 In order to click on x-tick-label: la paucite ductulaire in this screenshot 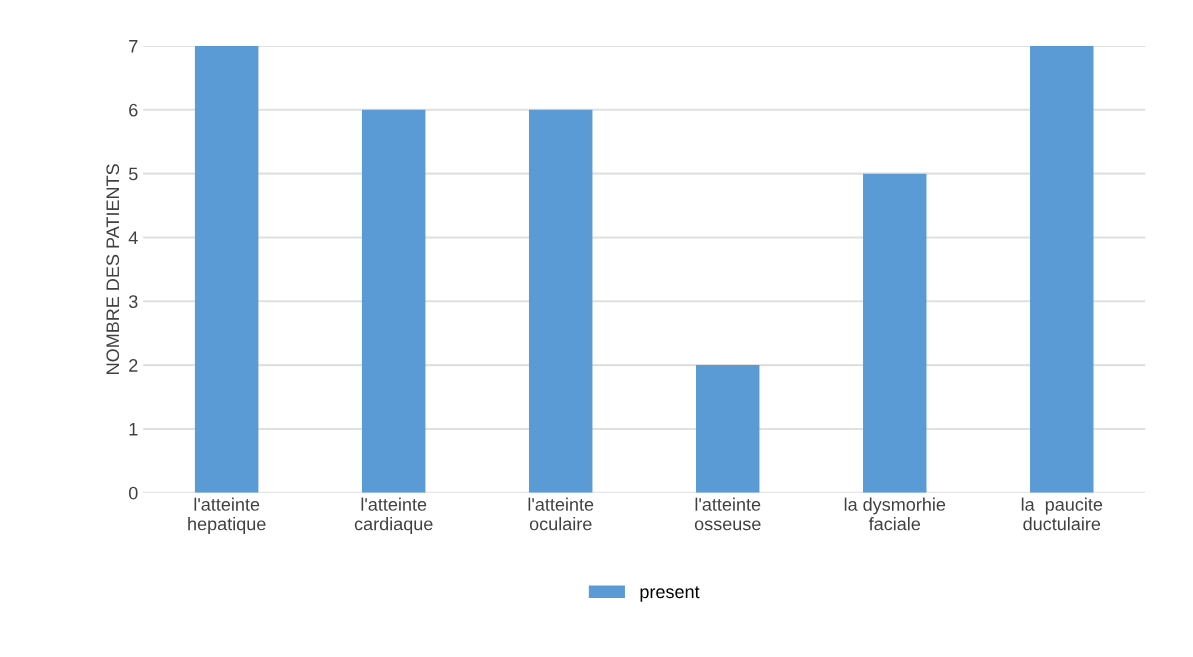, I will do `click(1062, 514)`.